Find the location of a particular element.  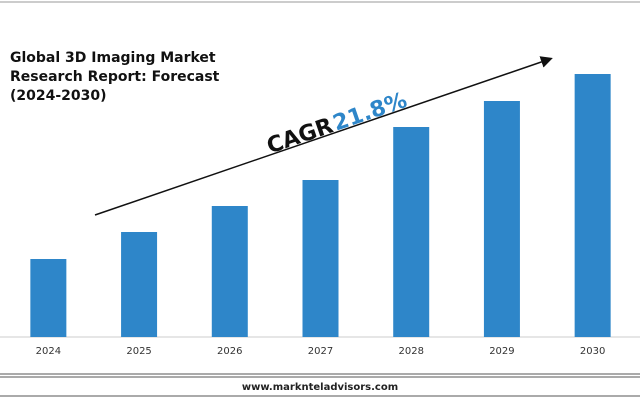

x-tick-label: 2029 is located at coordinates (501, 351).